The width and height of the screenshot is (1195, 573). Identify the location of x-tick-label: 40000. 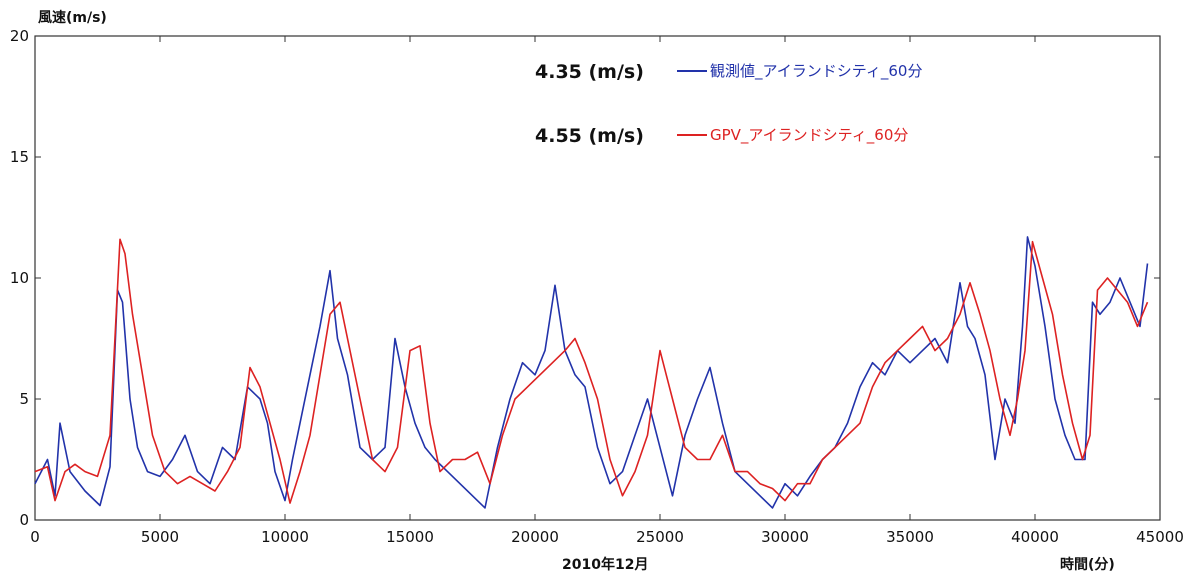
(1035, 537).